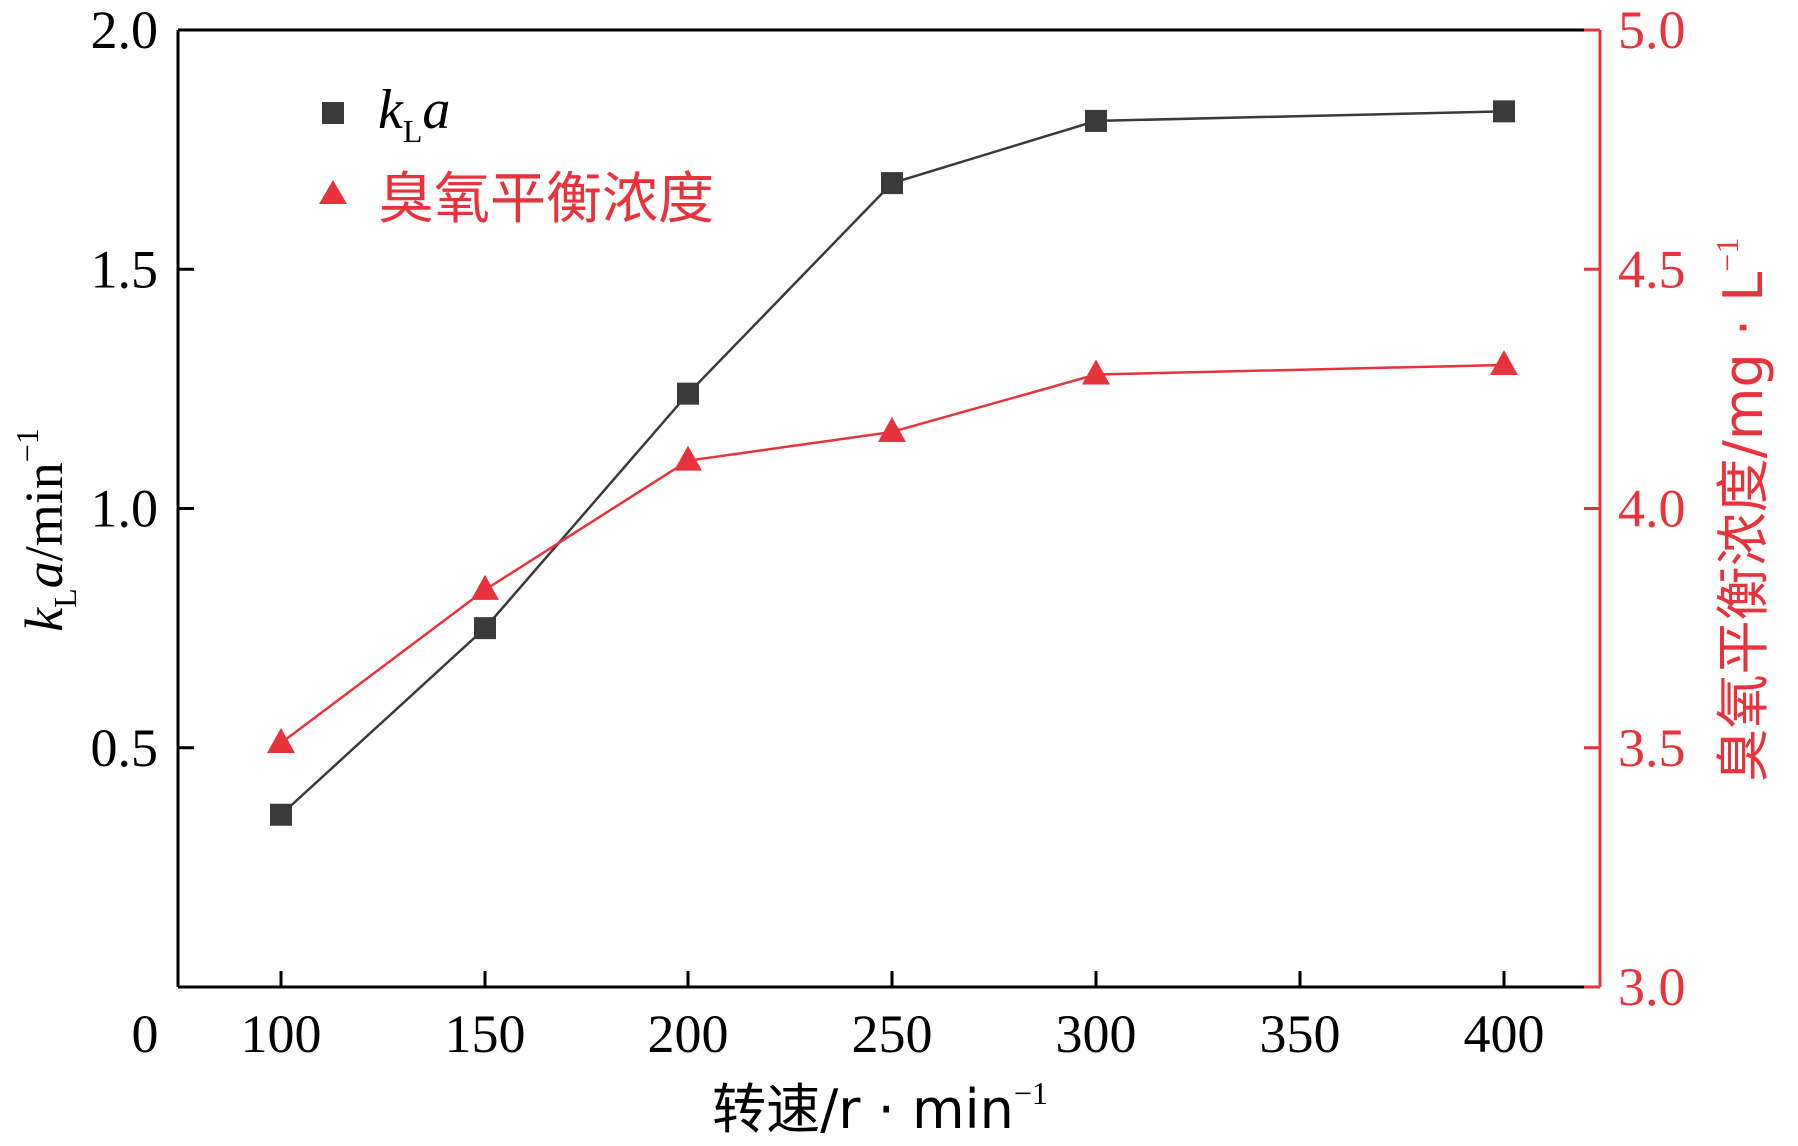 This screenshot has height=1146, width=1798. Describe the element at coordinates (125, 269) in the screenshot. I see `left-y-tick-label: 1.5` at that location.